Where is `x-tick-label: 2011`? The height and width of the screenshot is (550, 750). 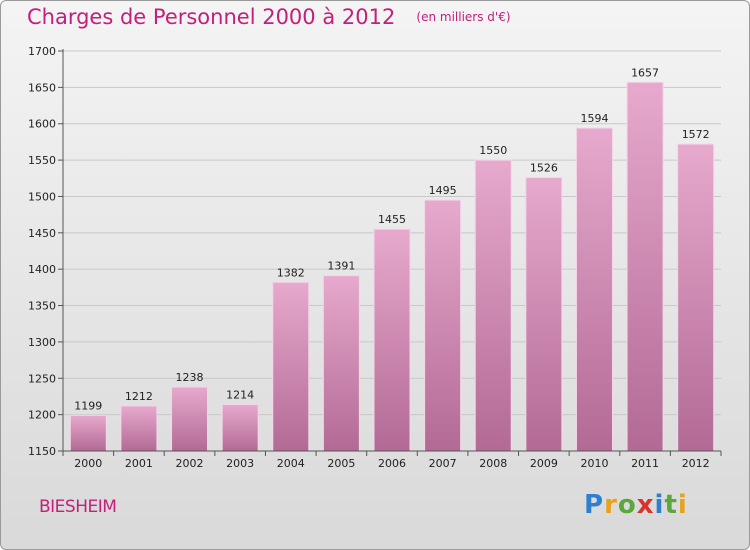 x-tick-label: 2011 is located at coordinates (645, 463).